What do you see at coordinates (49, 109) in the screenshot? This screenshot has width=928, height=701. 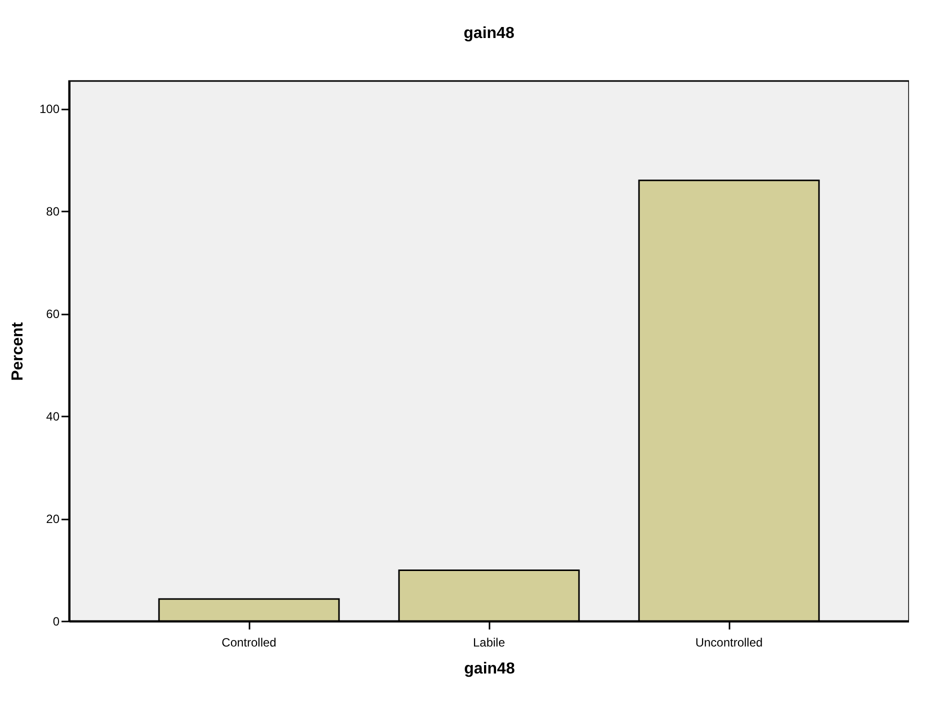 I see `y-tick-label: 100` at bounding box center [49, 109].